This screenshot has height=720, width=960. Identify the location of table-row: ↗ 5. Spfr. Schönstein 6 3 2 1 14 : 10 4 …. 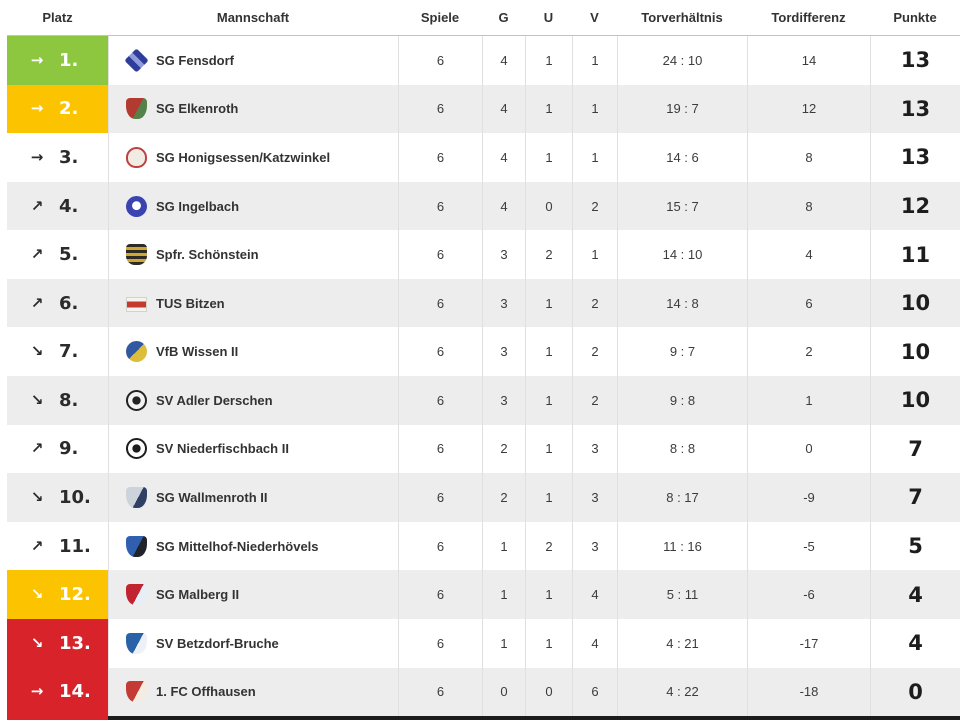
(483, 254).